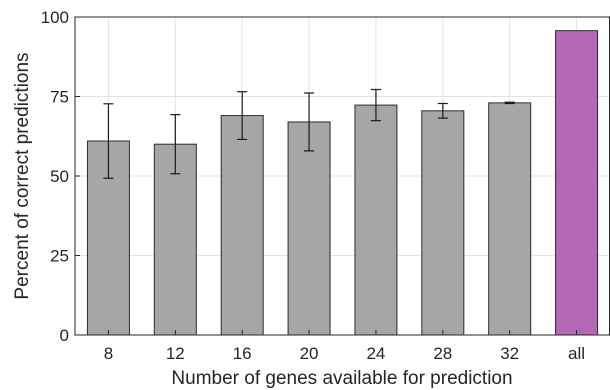  What do you see at coordinates (375, 353) in the screenshot?
I see `x-tick-label: 24` at bounding box center [375, 353].